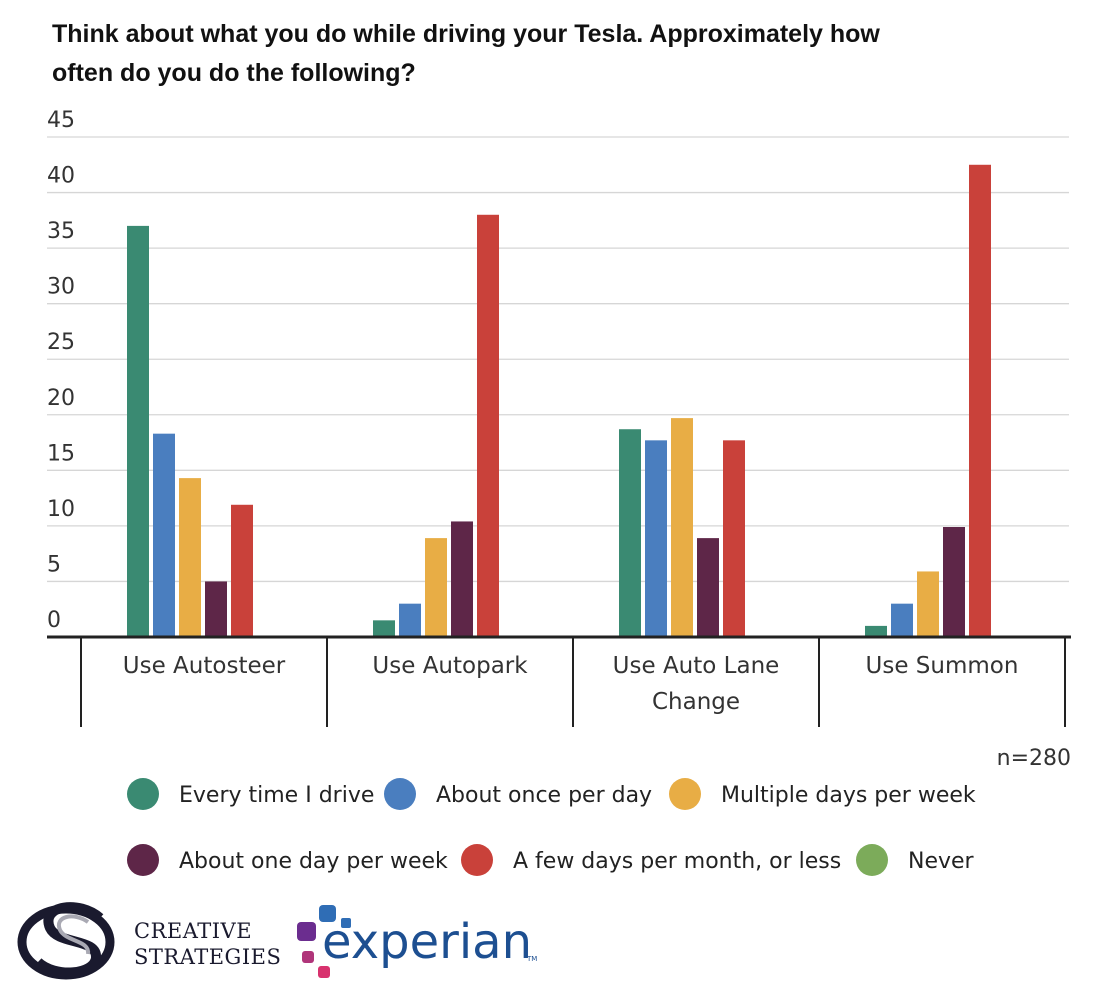 The width and height of the screenshot is (1110, 998). I want to click on y-tick-label: 25, so click(61, 342).